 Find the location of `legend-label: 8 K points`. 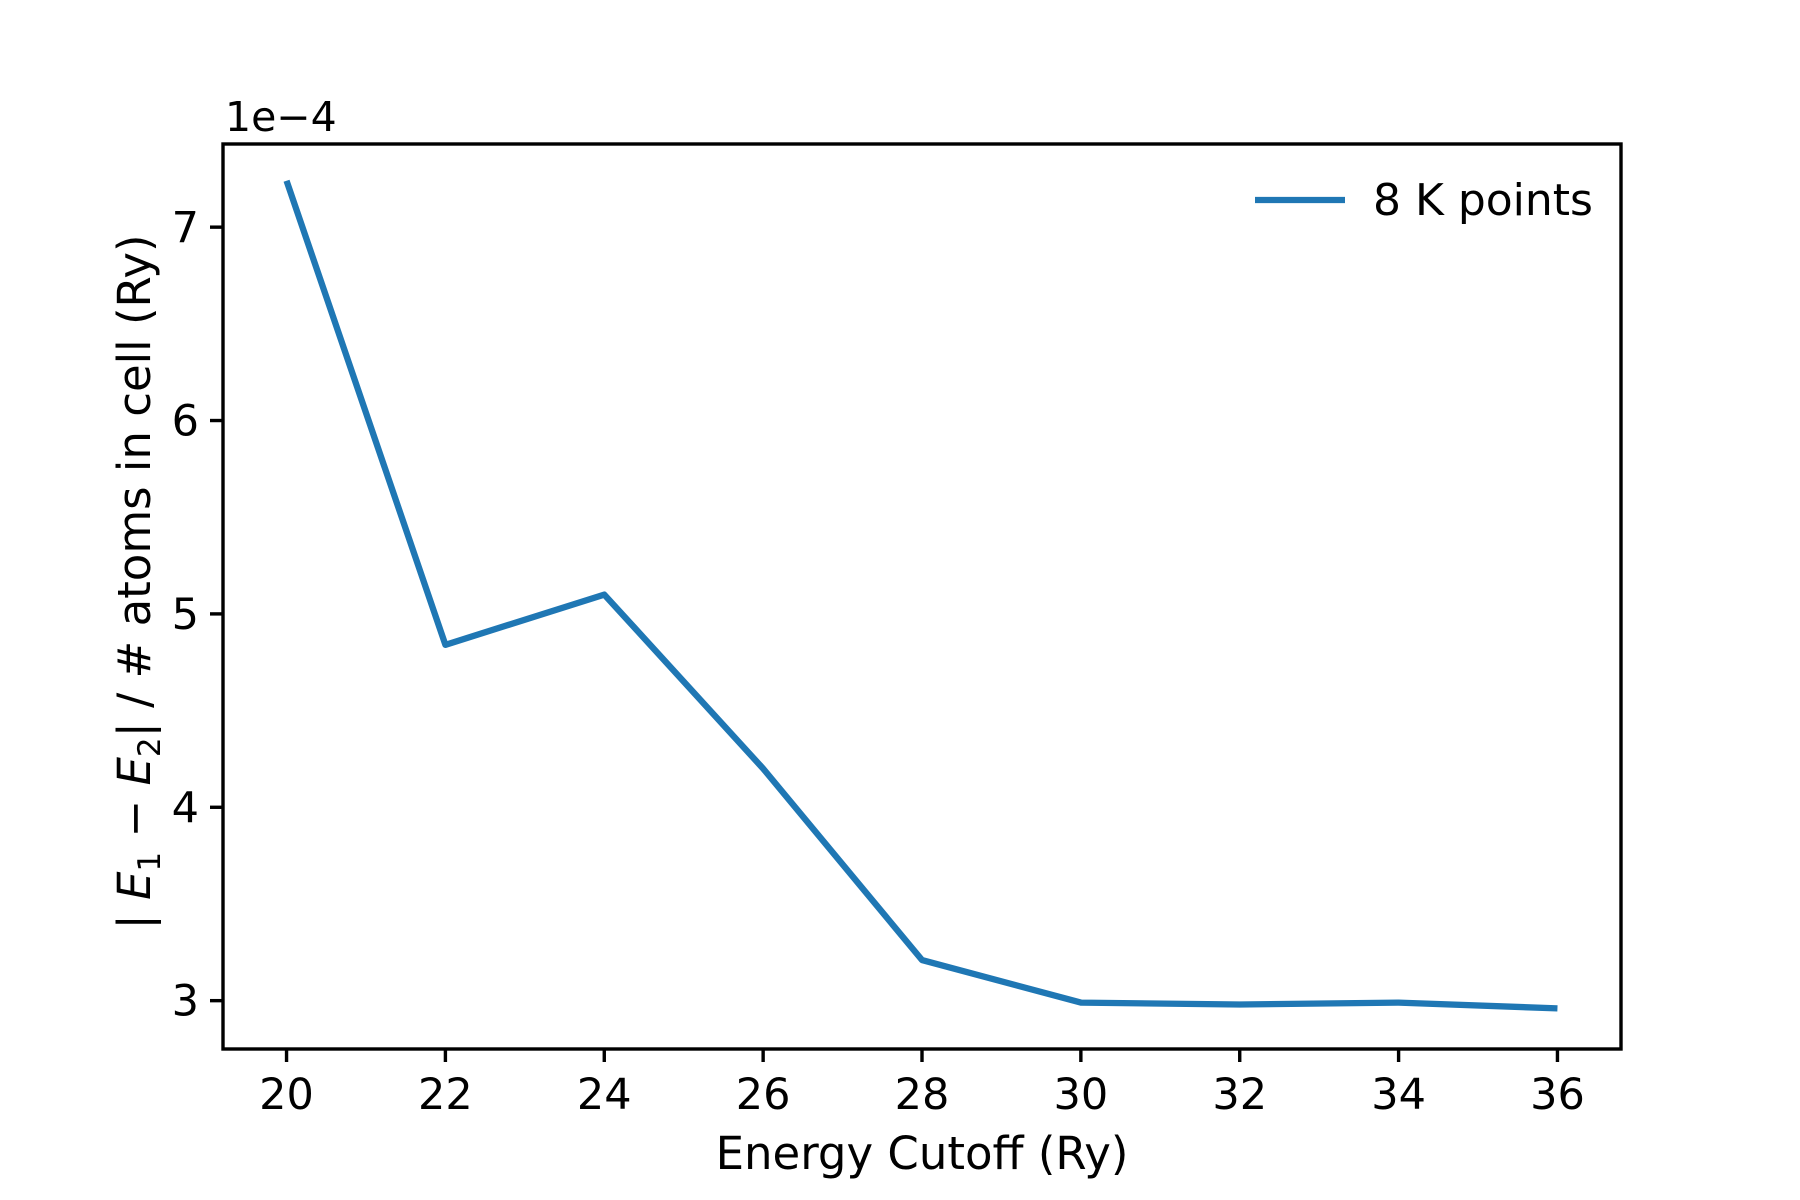

legend-label: 8 K points is located at coordinates (1483, 200).